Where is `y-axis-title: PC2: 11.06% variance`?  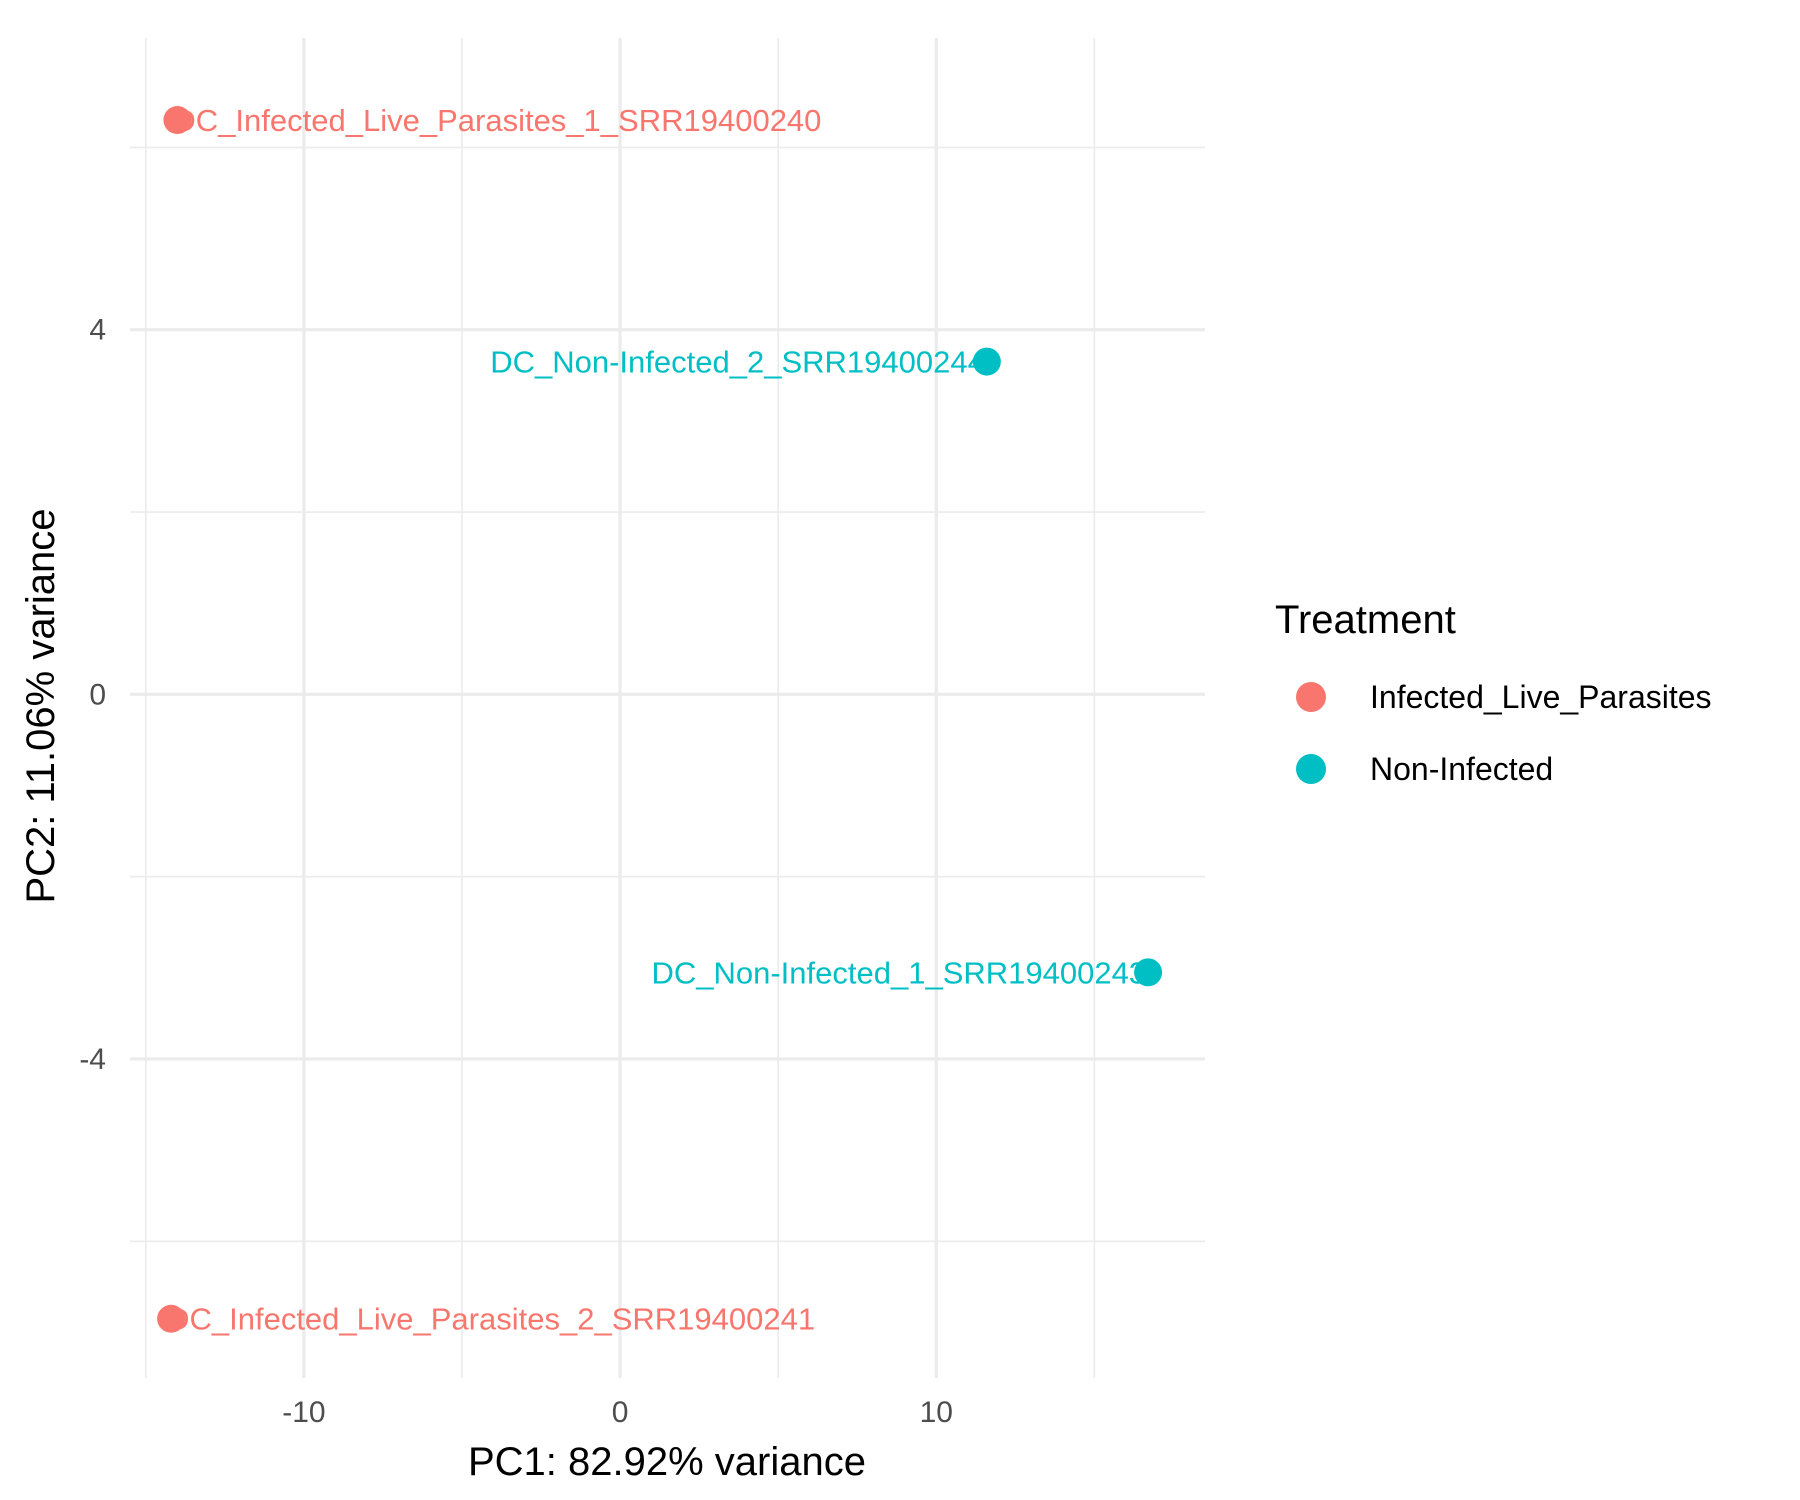
y-axis-title: PC2: 11.06% variance is located at coordinates (41, 705).